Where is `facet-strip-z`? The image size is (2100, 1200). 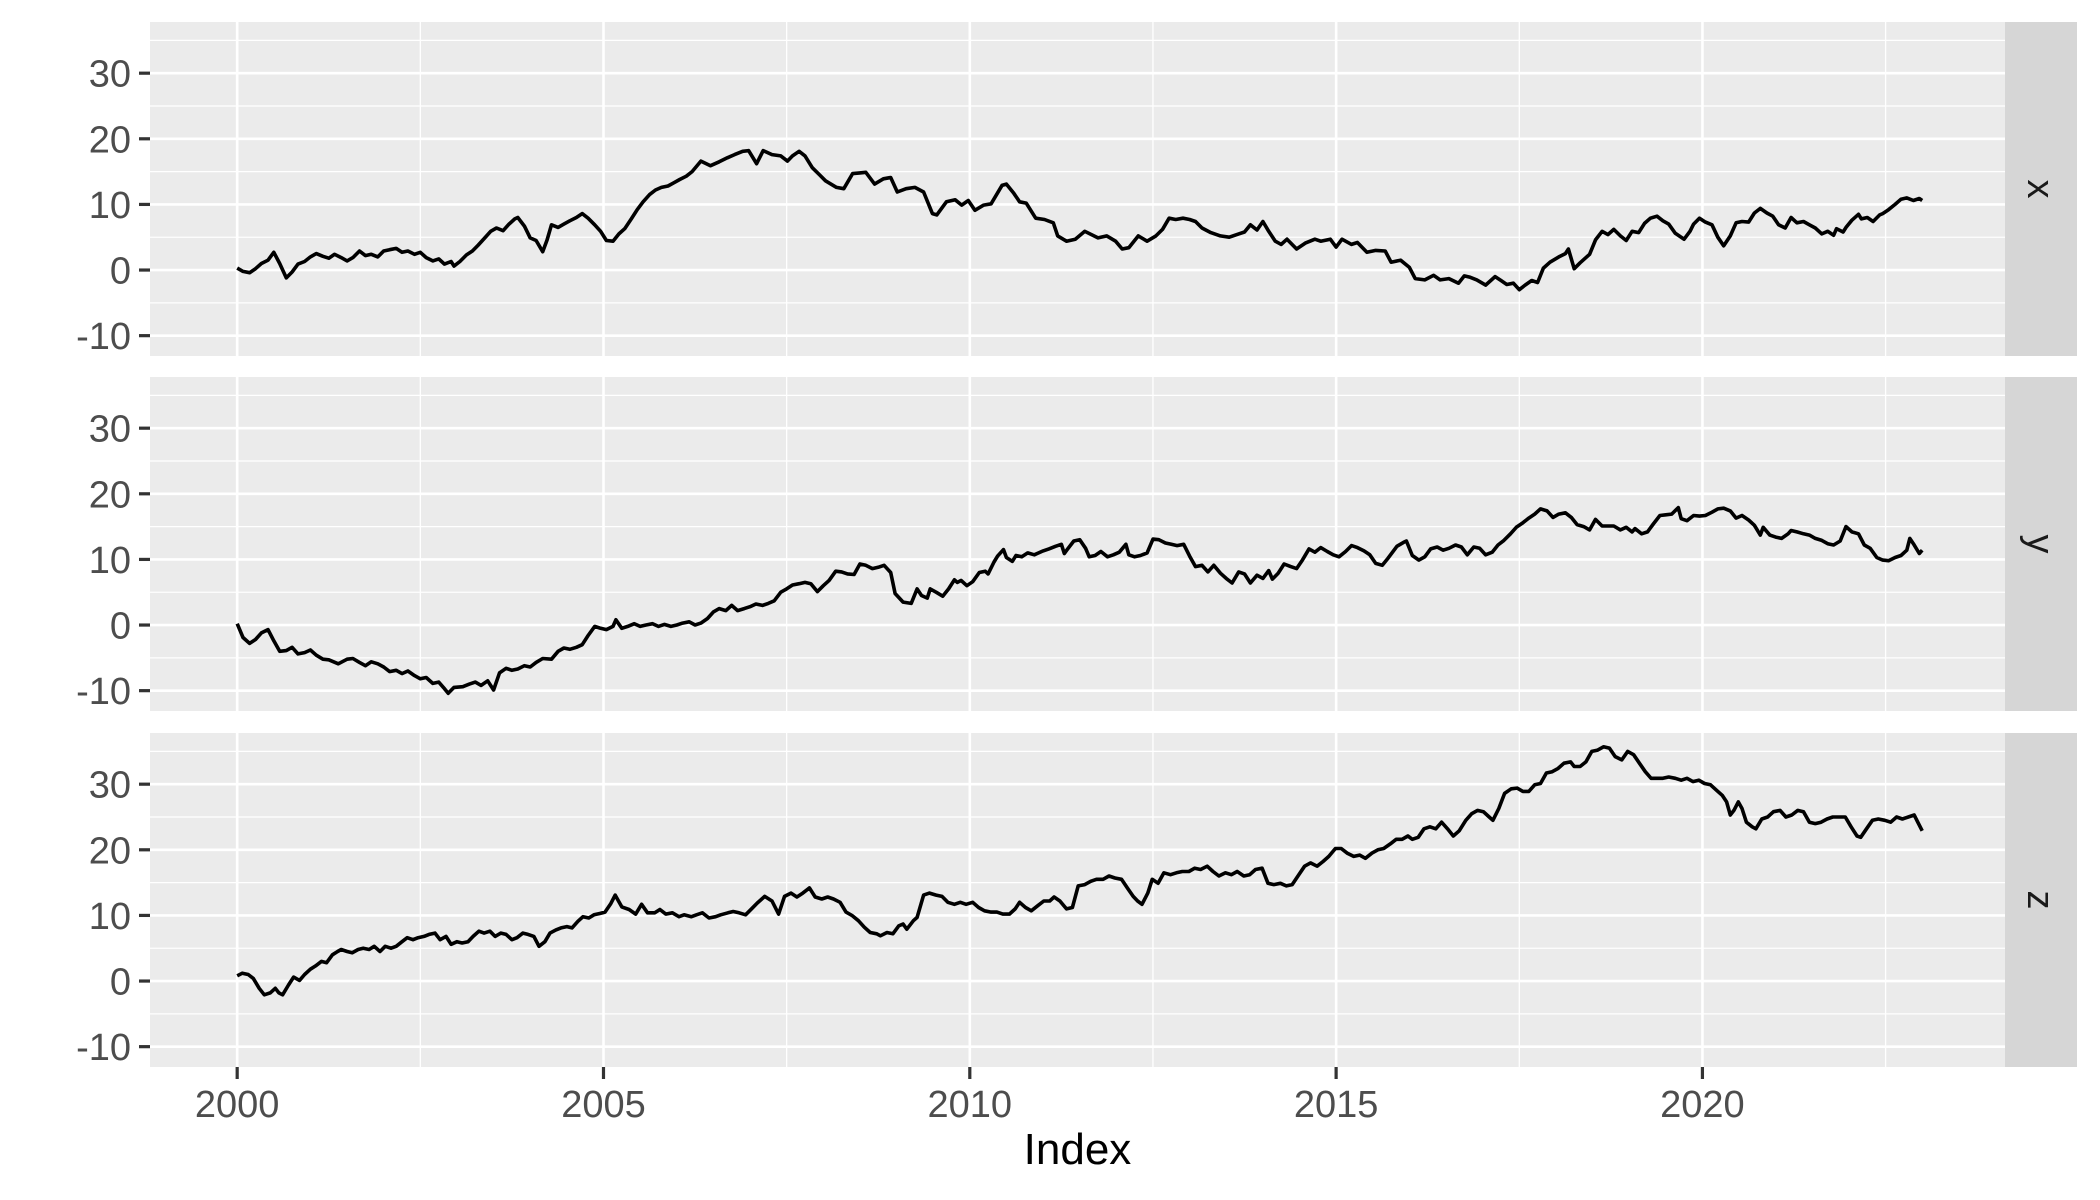 facet-strip-z is located at coordinates (2041, 900).